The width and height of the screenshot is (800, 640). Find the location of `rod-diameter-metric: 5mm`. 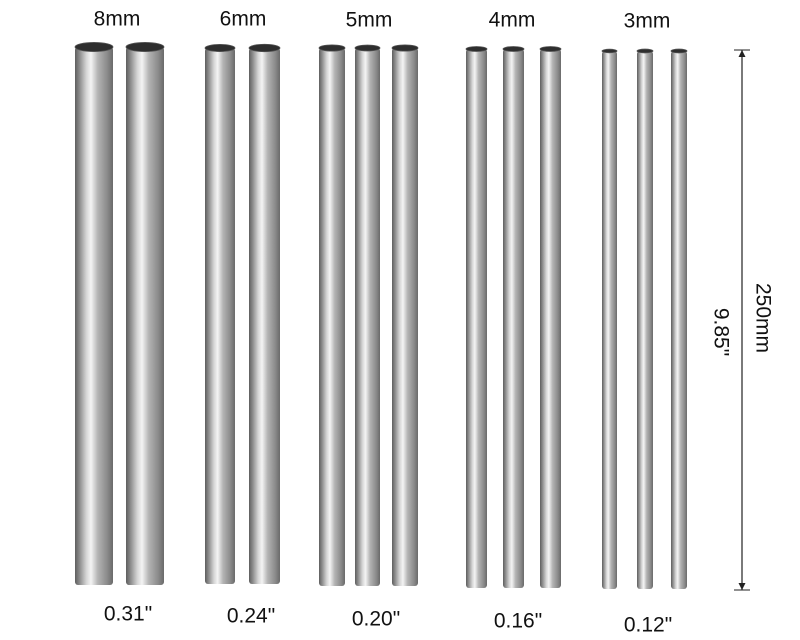

rod-diameter-metric: 5mm is located at coordinates (369, 20).